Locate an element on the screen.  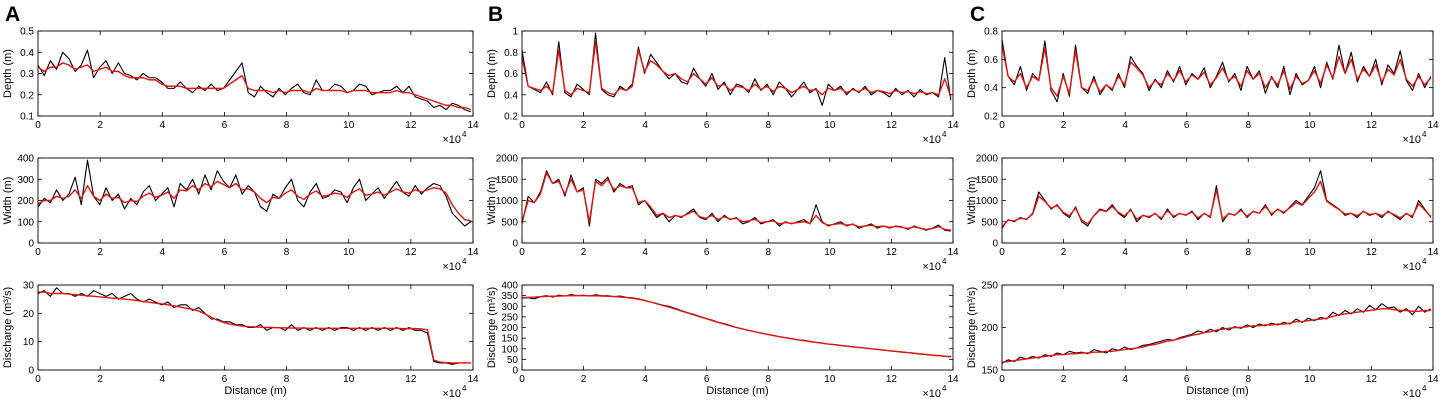
series-observed-B-discharge is located at coordinates (736, 326).